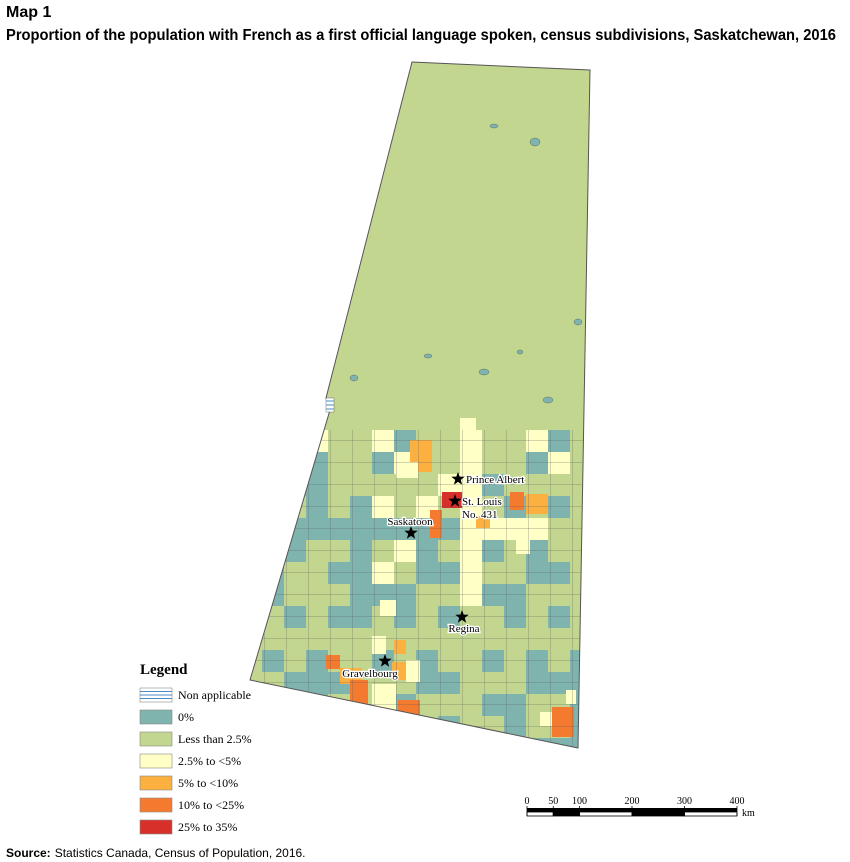 The width and height of the screenshot is (850, 862). Describe the element at coordinates (466, 263) in the screenshot. I see `lakes` at that location.